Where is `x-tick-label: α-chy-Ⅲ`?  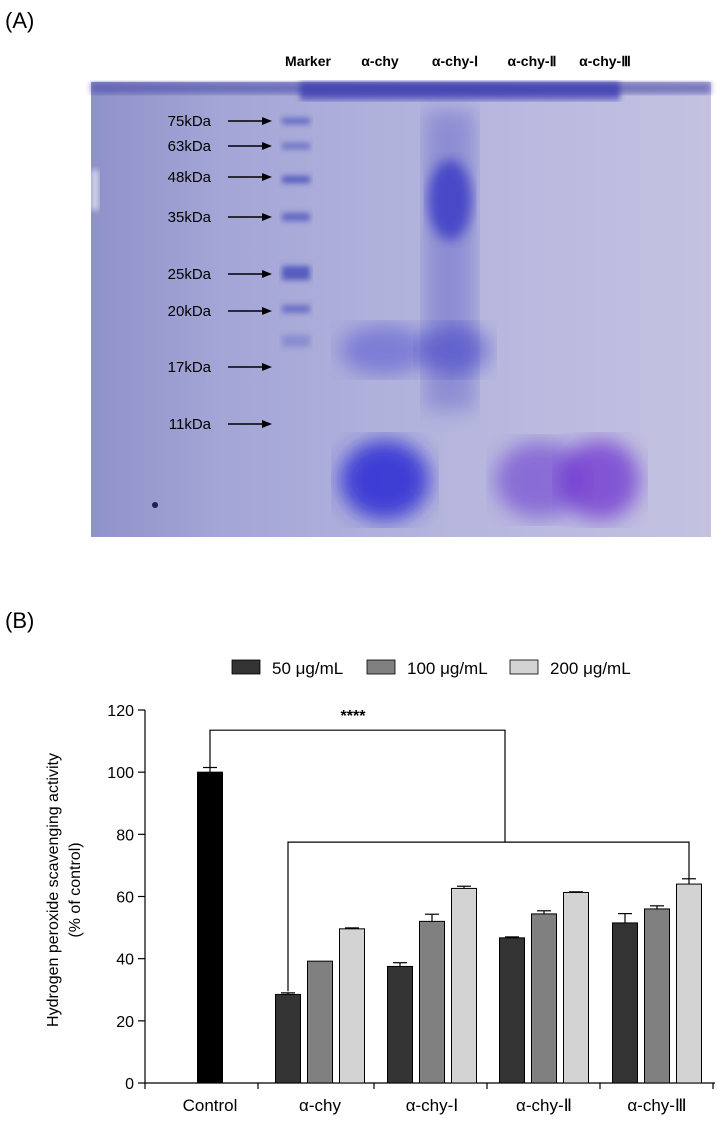 x-tick-label: α-chy-Ⅲ is located at coordinates (656, 1105).